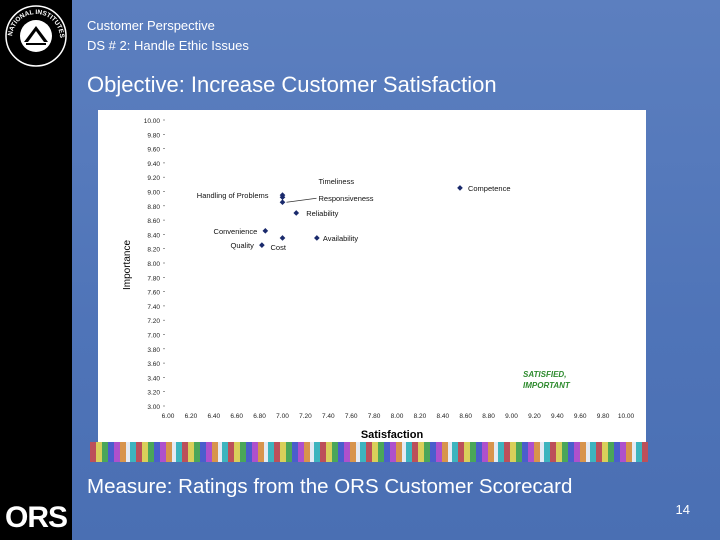  What do you see at coordinates (153, 221) in the screenshot?
I see `y-tick-label: 8.60` at bounding box center [153, 221].